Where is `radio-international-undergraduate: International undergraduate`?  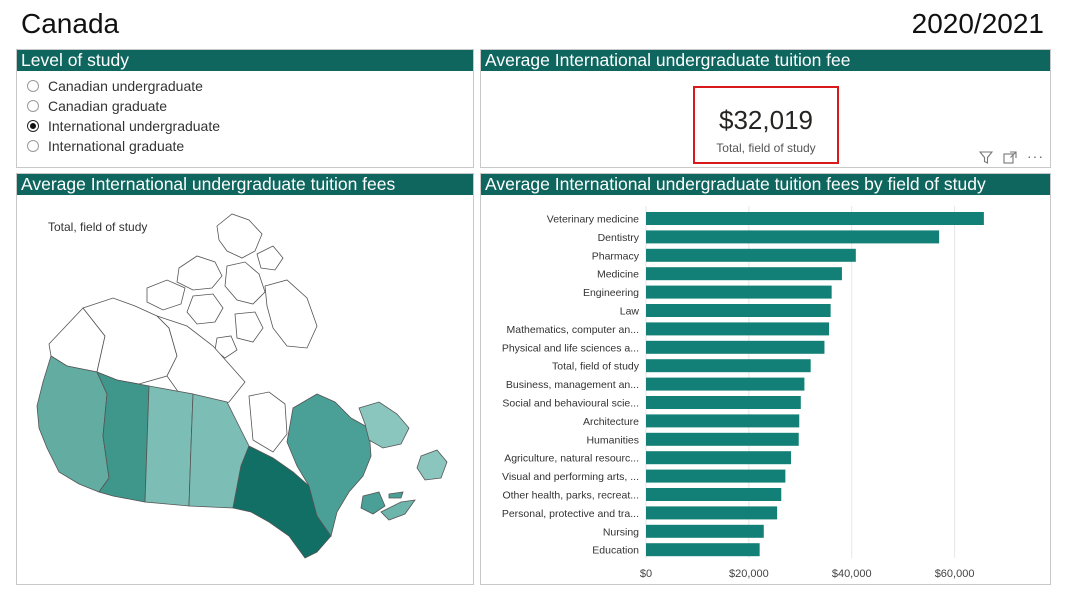 radio-international-undergraduate: International undergraduate is located at coordinates (123, 126).